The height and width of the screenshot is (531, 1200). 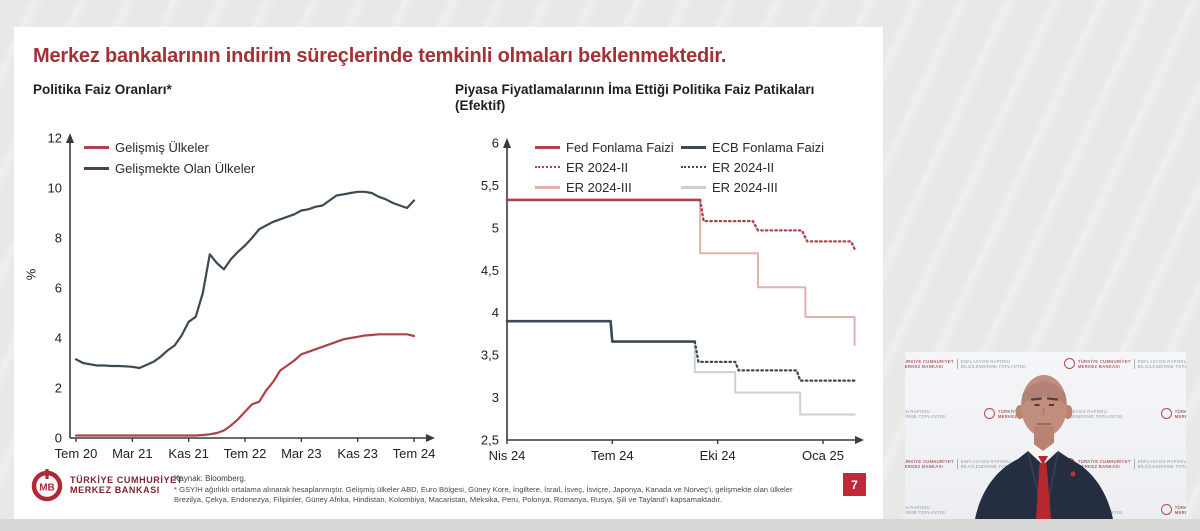 I want to click on legend-item: Fed Fonlama Faizi, so click(x=604, y=147).